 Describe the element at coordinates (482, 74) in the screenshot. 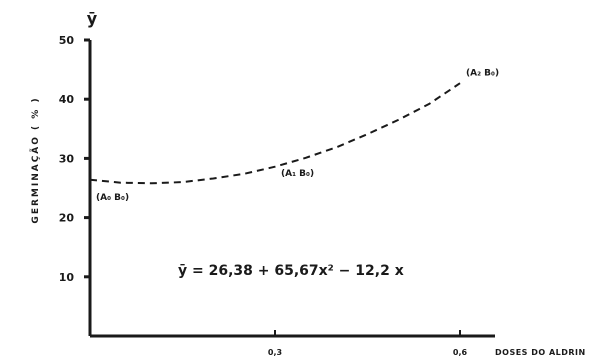

I see `point-annotation: (A₂ B₀)` at that location.